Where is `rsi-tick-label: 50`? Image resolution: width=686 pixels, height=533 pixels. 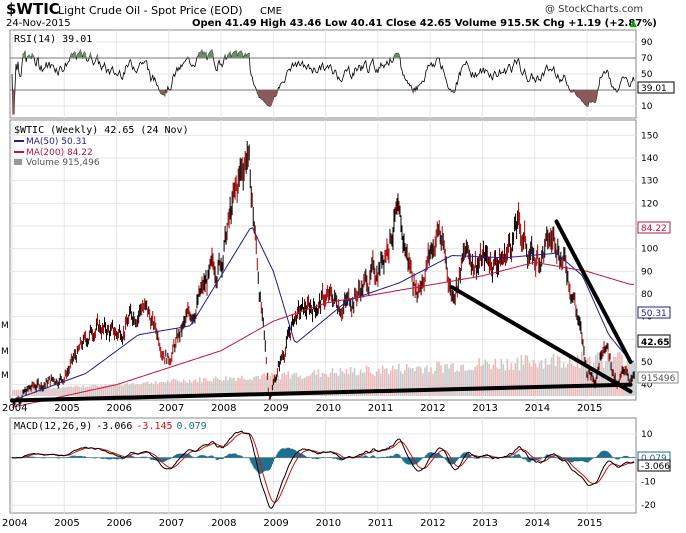
rsi-tick-label: 50 is located at coordinates (647, 75).